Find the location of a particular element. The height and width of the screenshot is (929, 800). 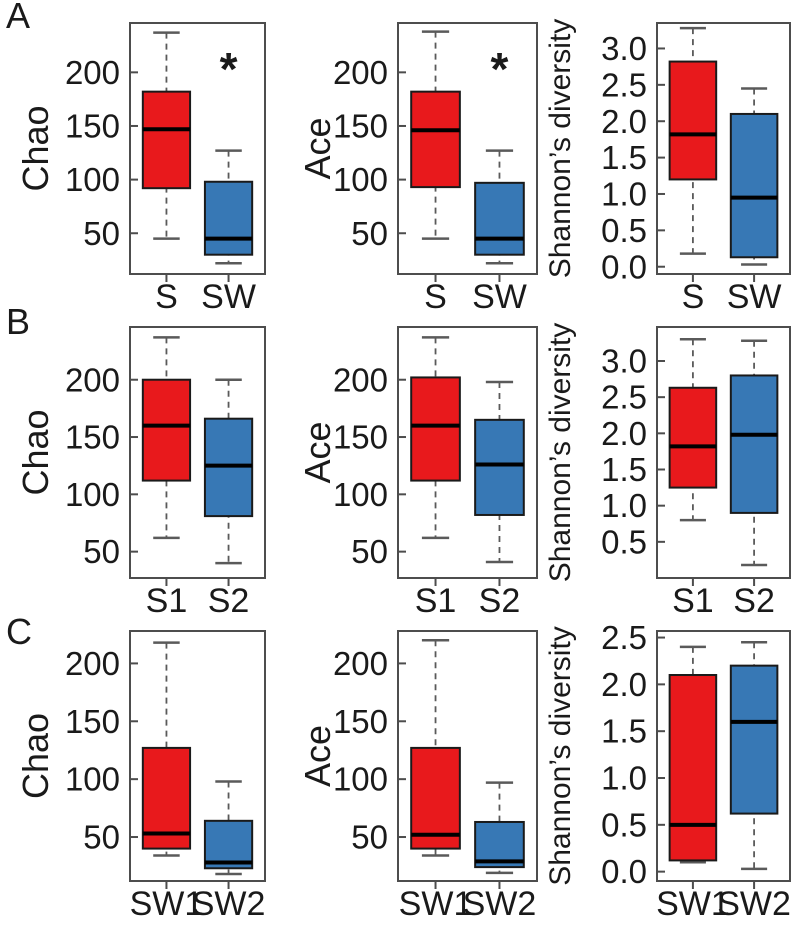

panel-label-b: B is located at coordinates (18, 321).